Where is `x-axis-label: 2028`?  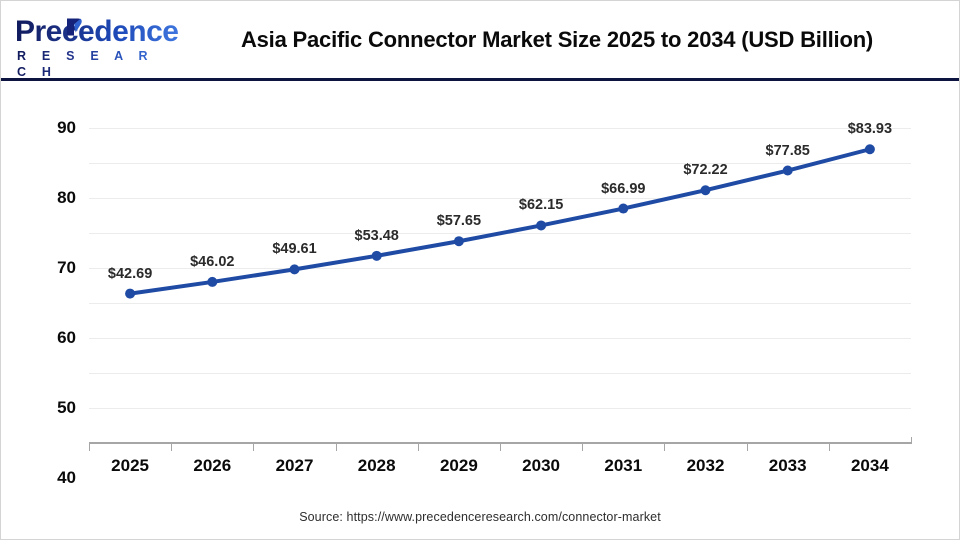
x-axis-label: 2028 is located at coordinates (376, 465).